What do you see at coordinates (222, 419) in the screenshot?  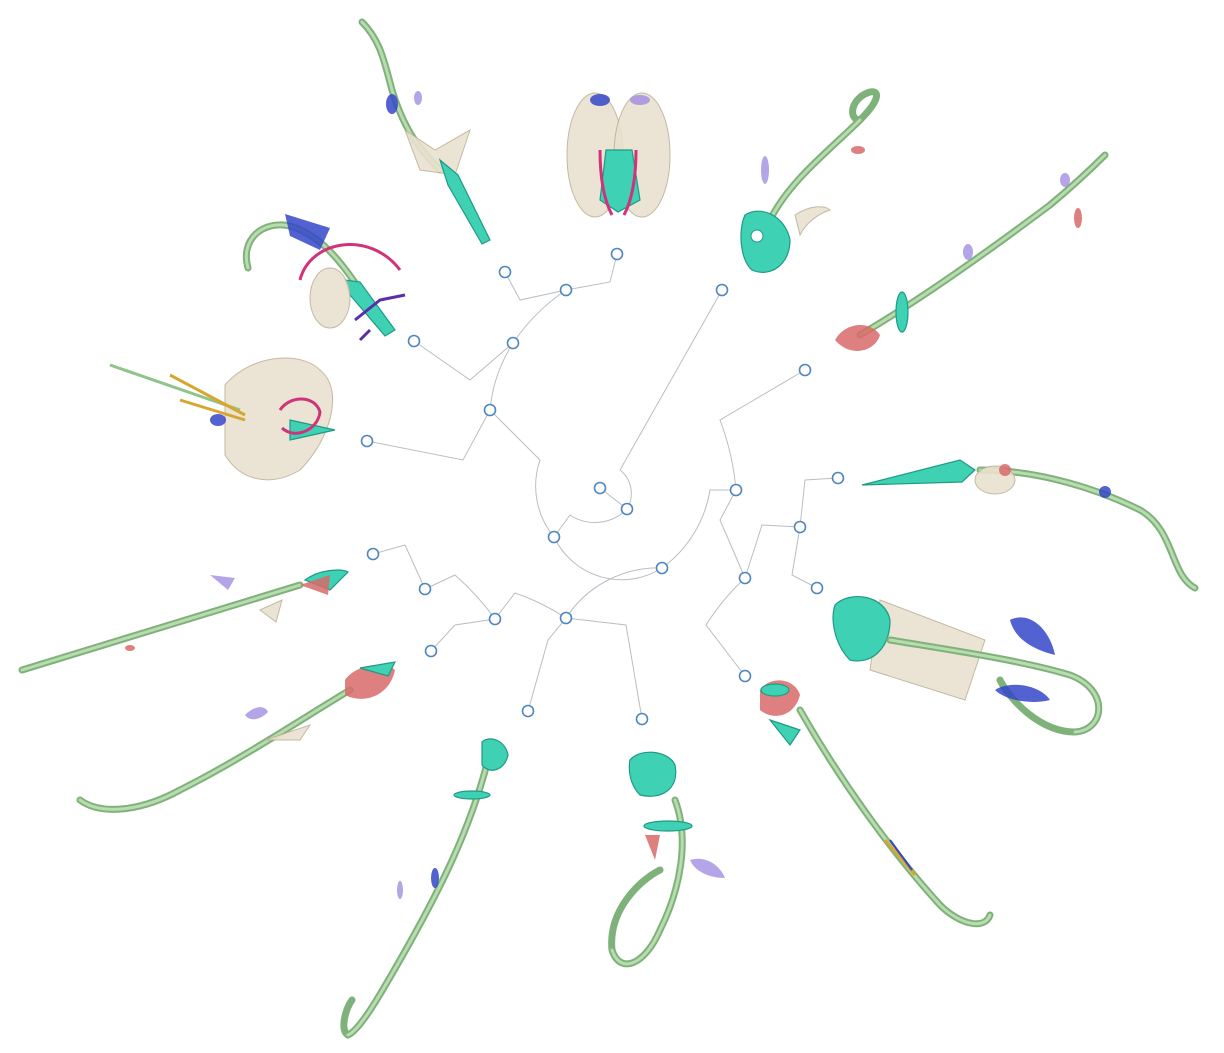 I see `specimen-left-fan` at bounding box center [222, 419].